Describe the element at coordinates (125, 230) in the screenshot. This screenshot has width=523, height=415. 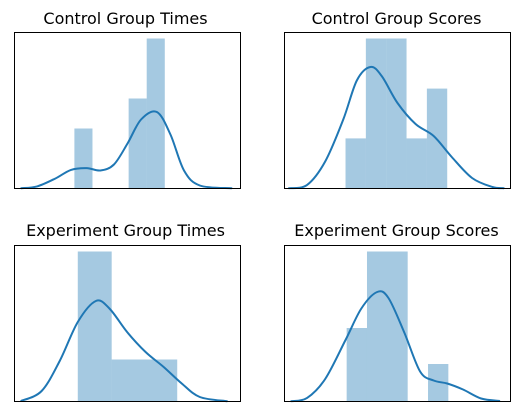
I see `subplot-title: Experiment Group Times` at that location.